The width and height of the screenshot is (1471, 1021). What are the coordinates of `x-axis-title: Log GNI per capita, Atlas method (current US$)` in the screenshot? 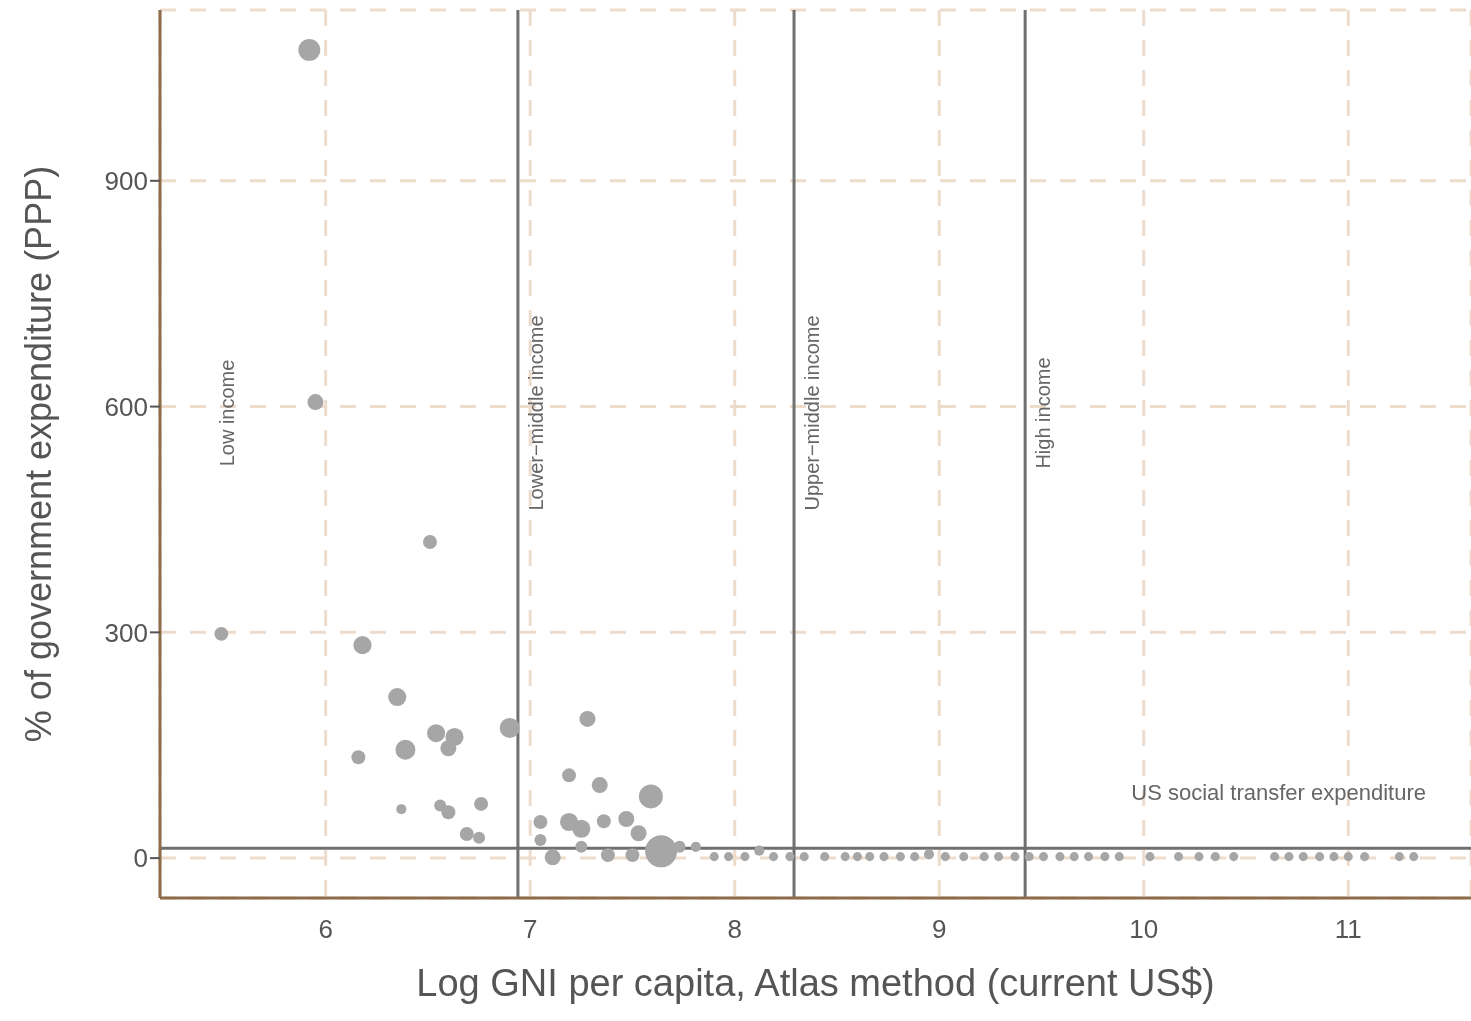 It's located at (815, 983).